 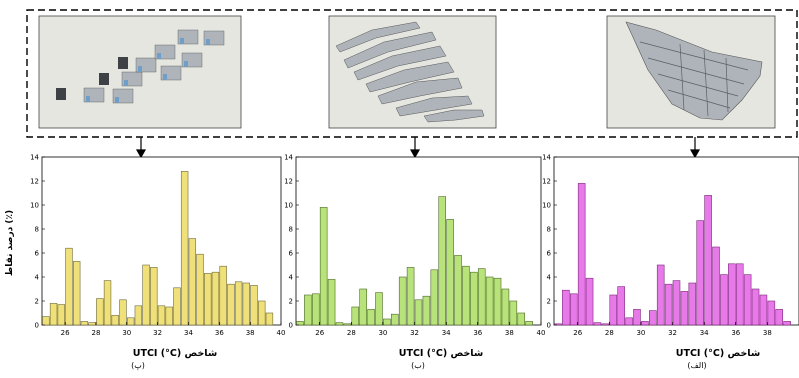 What do you see at coordinates (477, 333) in the screenshot?
I see `x-tick-label: 36` at bounding box center [477, 333].